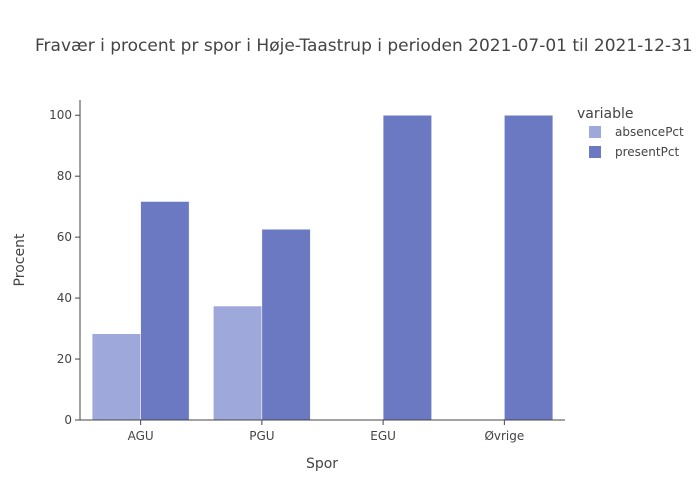 The width and height of the screenshot is (700, 500). Describe the element at coordinates (529, 267) in the screenshot. I see `bar-presentPct-Øvrige` at that location.